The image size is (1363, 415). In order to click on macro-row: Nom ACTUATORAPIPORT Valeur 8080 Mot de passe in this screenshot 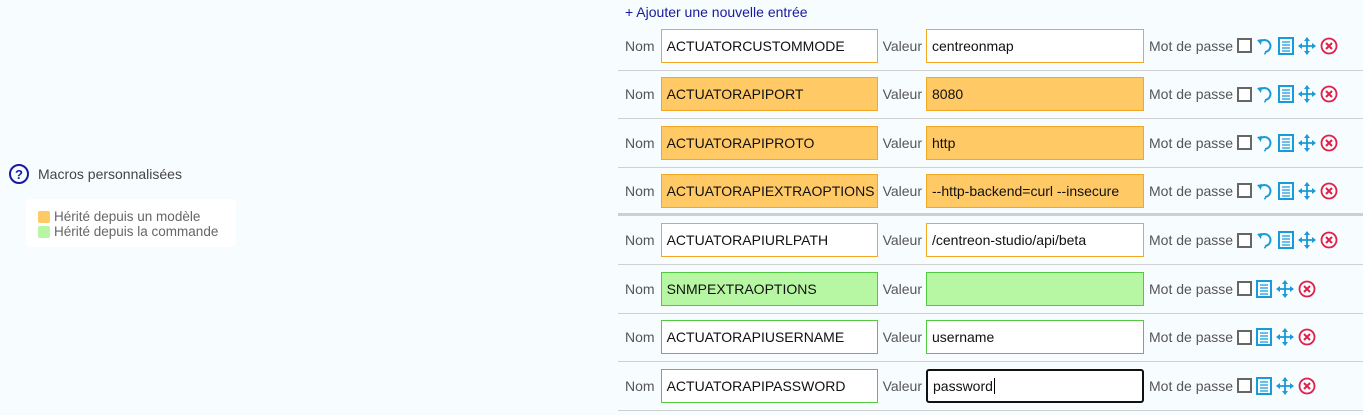, I will do `click(990, 95)`.